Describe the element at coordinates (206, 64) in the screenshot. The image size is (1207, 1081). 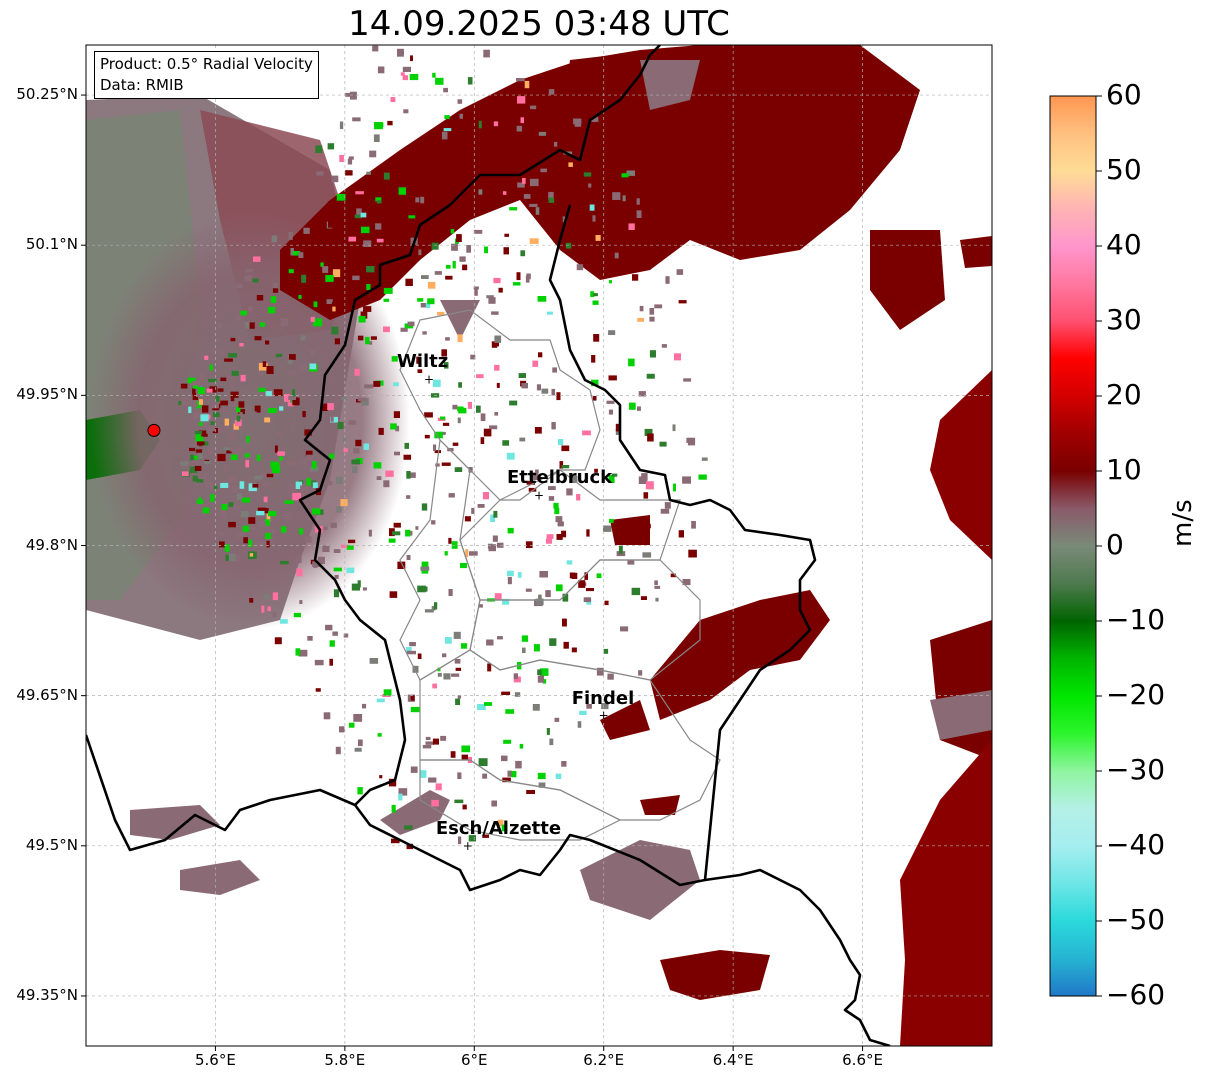
I see `product-label: Product: 0.5° Radial Velocity` at that location.